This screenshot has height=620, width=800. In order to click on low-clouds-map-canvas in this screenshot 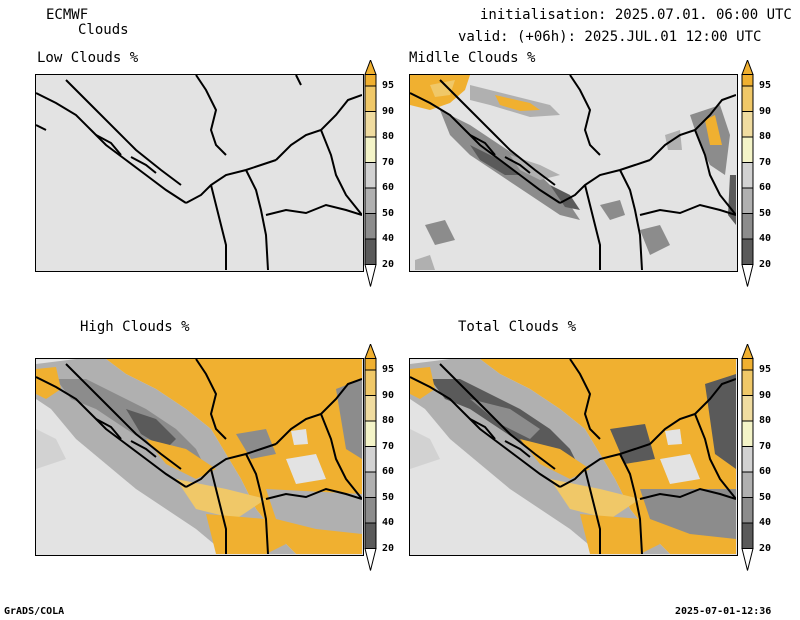, I will do `click(199, 172)`.